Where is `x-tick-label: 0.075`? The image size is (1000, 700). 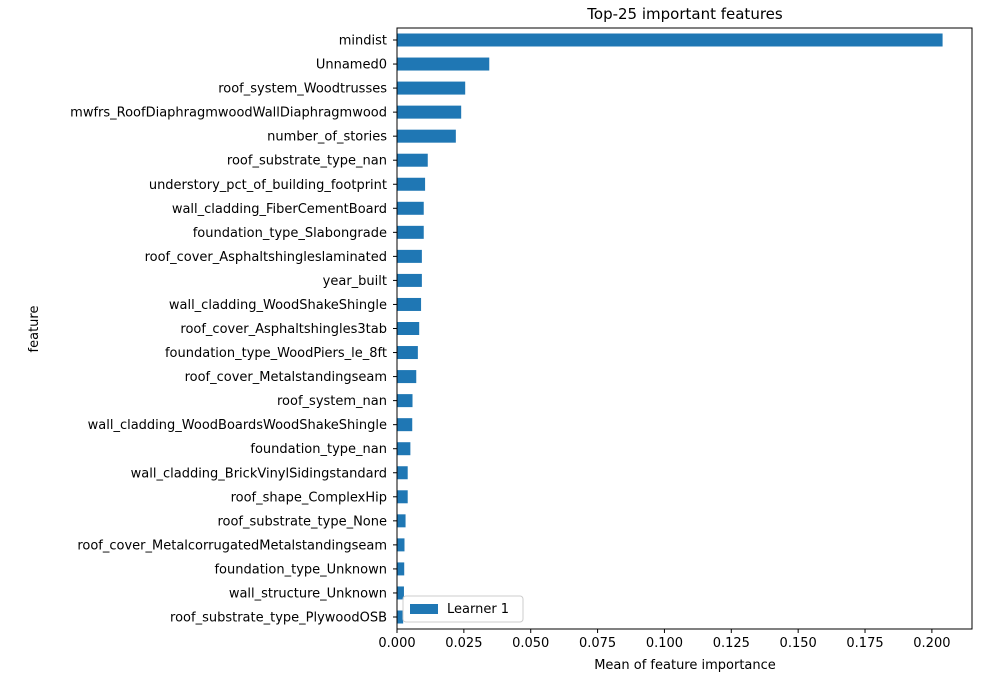
x-tick-label: 0.075 is located at coordinates (597, 643).